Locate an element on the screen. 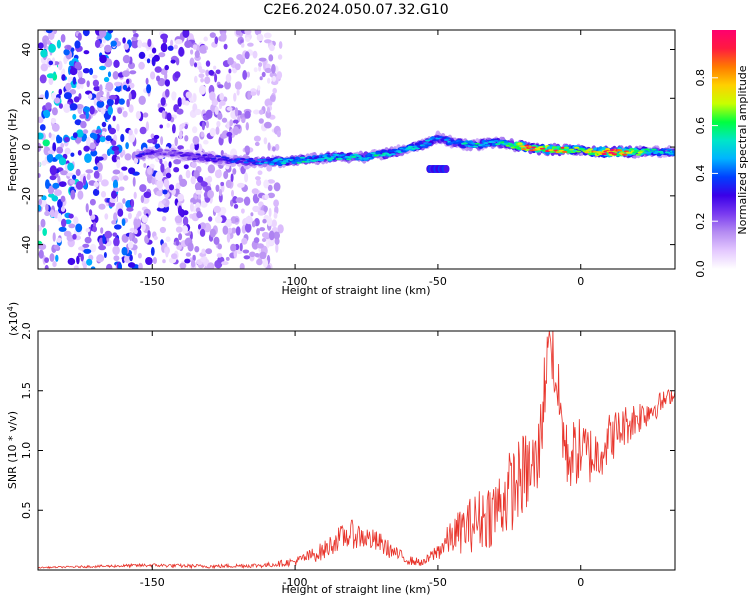  spectrogram-x-tick-label: 0 is located at coordinates (580, 281).